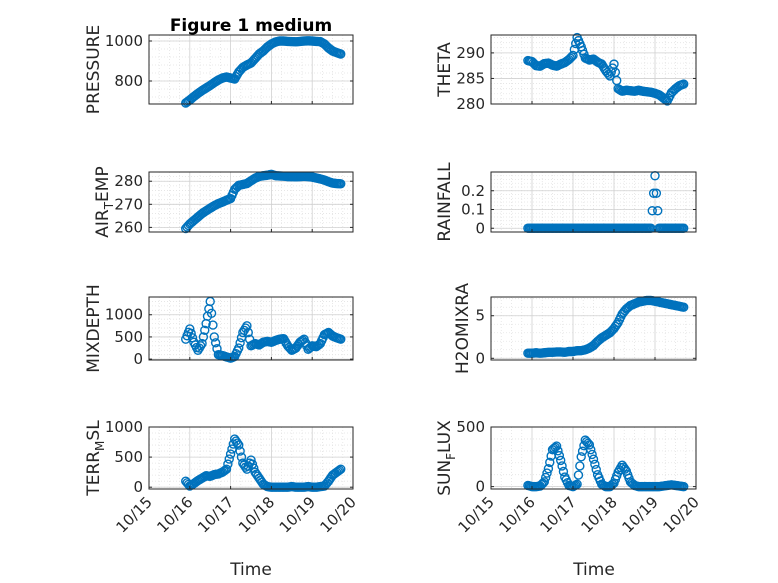  I want to click on y-axis-label: RAINFALL, so click(445, 202).